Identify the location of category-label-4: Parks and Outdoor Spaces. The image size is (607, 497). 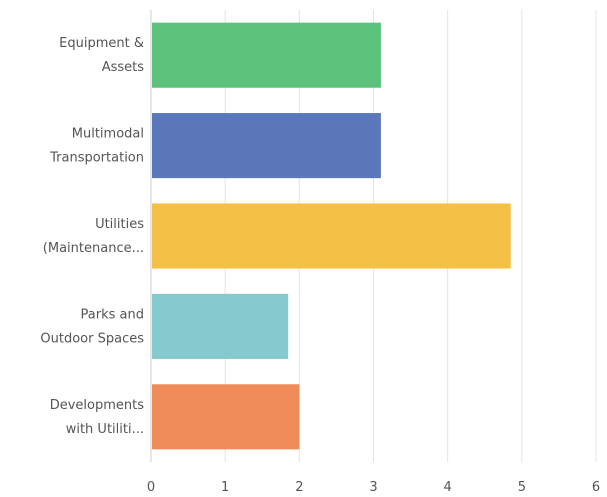
(92, 326).